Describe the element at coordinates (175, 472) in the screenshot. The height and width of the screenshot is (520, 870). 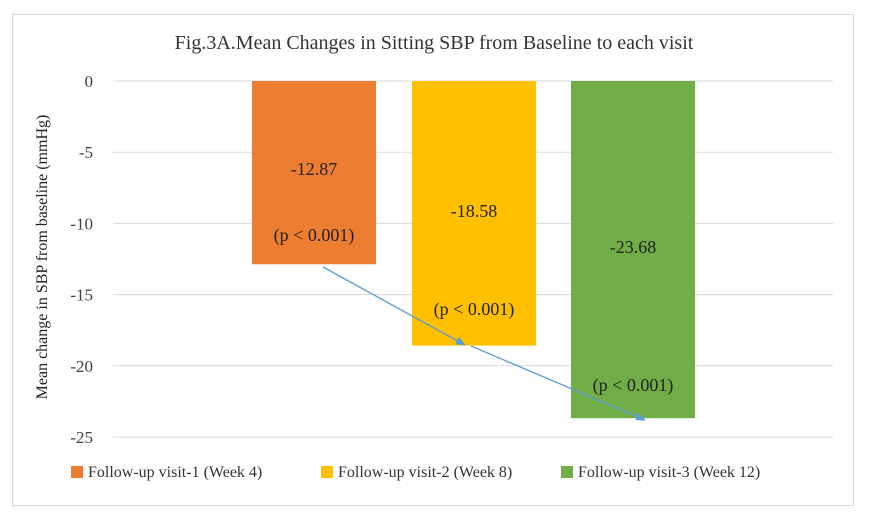
I see `legend-label-1: Follow-up visit-1 (Week 4)` at that location.